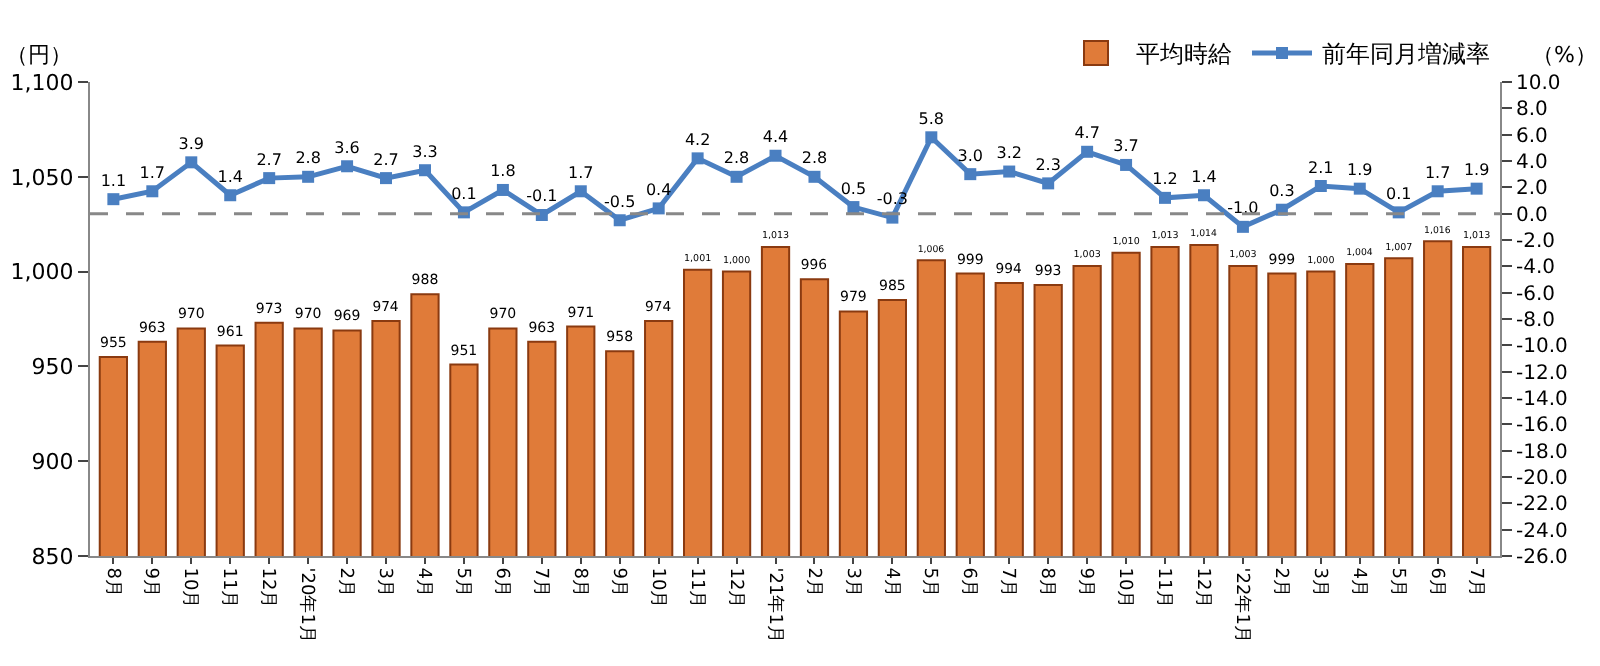 The height and width of the screenshot is (666, 1600). Describe the element at coordinates (1532, 163) in the screenshot. I see `y2-tick-label: 4.0` at that location.